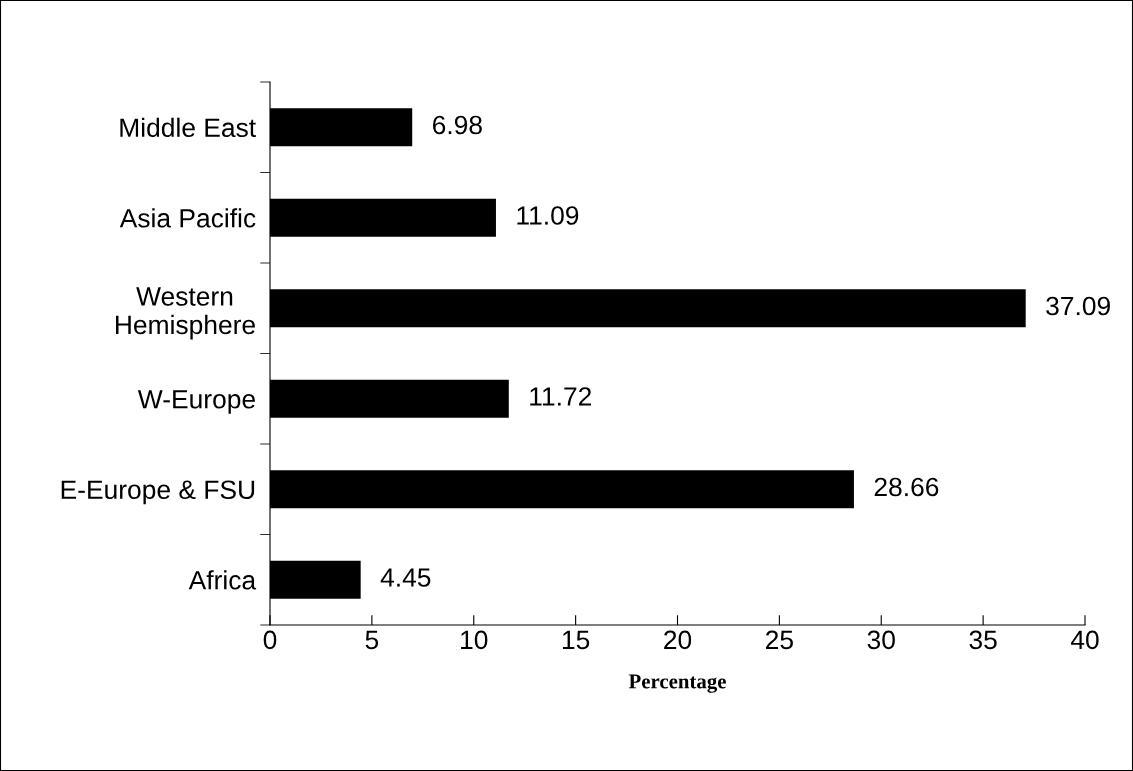 The image size is (1133, 771). Describe the element at coordinates (187, 218) in the screenshot. I see `y-tick-label: Asia Pacific` at that location.